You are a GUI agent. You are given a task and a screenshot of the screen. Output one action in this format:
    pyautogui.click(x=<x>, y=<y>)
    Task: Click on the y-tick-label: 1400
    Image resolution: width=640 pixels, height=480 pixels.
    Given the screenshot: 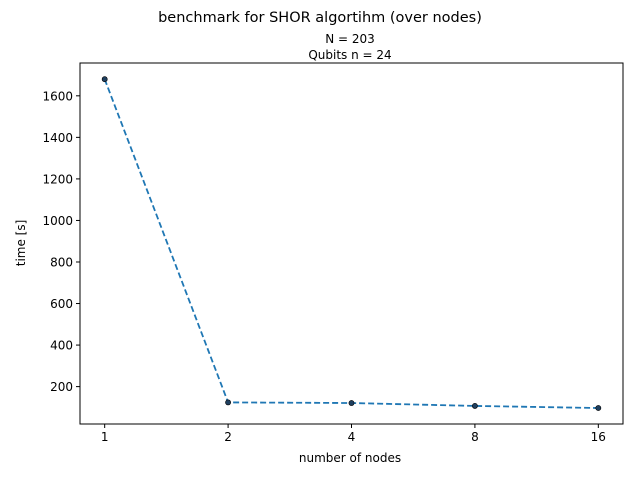 What is the action you would take?
    pyautogui.click(x=57, y=138)
    